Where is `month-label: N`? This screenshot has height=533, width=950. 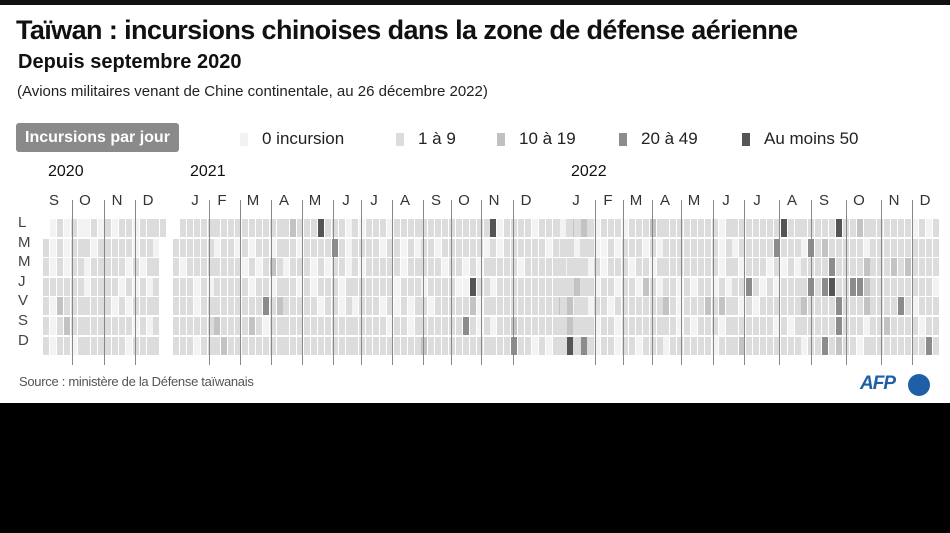 month-label: N is located at coordinates (894, 200).